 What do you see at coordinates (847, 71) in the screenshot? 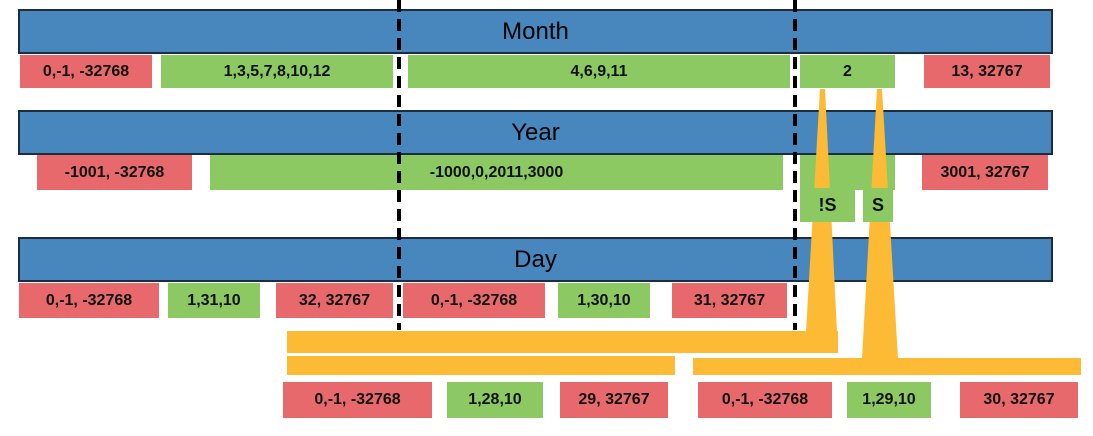
I see `month-partition-february: 2` at bounding box center [847, 71].